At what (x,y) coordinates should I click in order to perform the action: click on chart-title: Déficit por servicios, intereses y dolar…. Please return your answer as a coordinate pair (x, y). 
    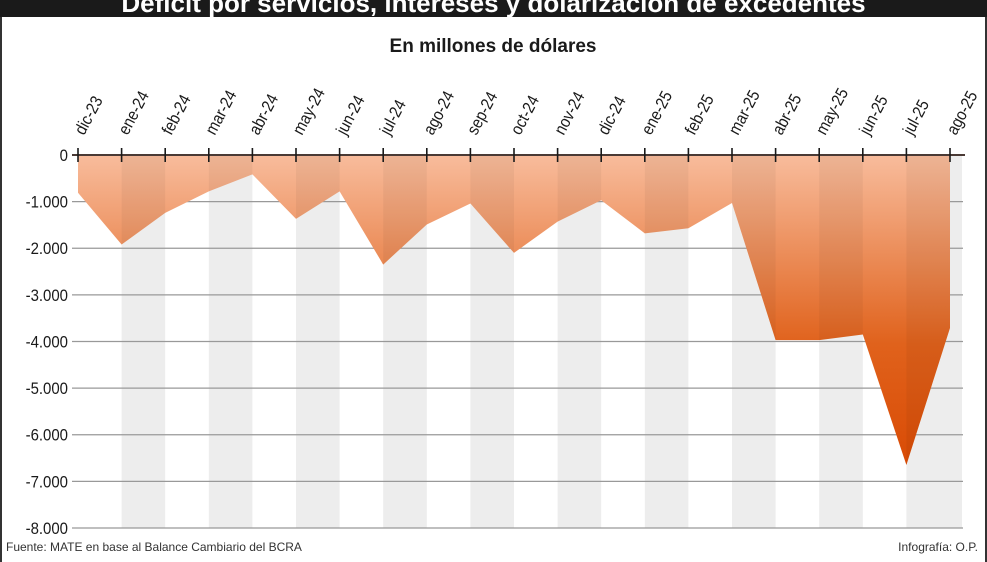
    Looking at the image, I should click on (493, 8).